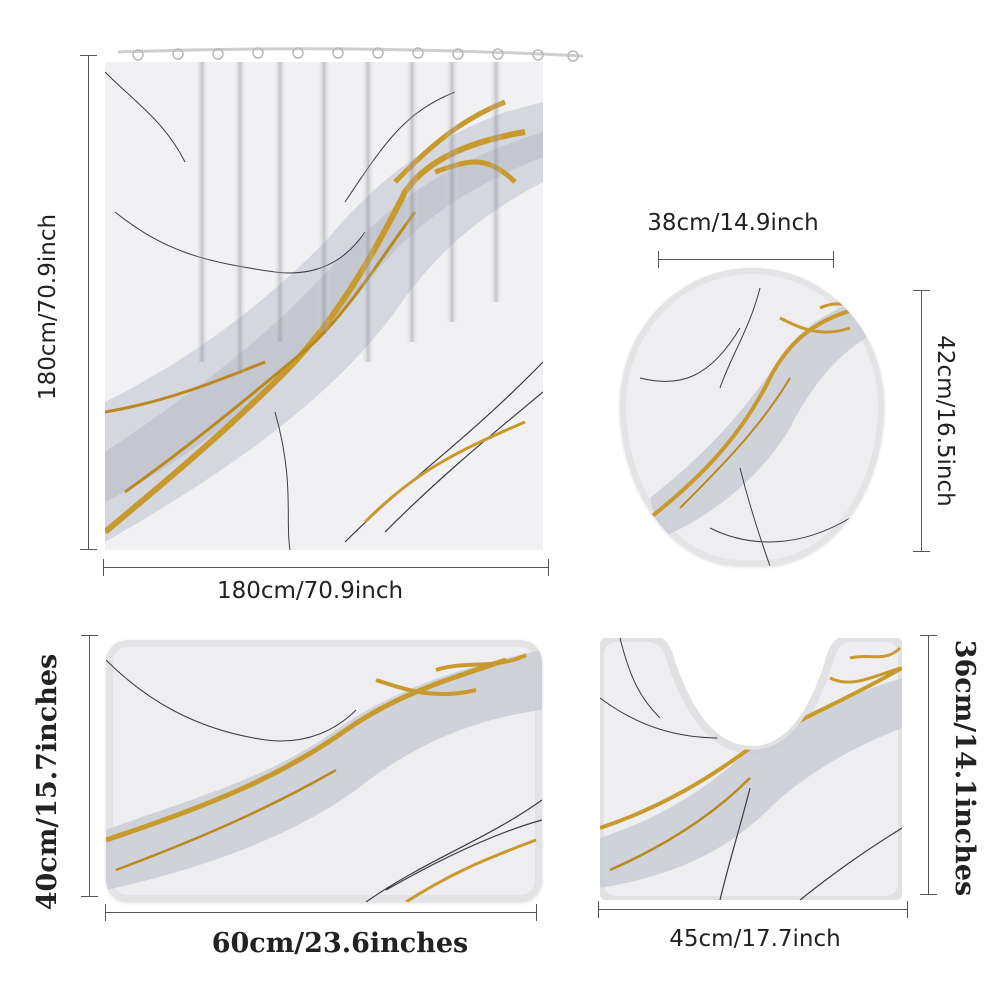 This screenshot has width=1000, height=1000. Describe the element at coordinates (89, 635) in the screenshot. I see `bath-mat-height-tick-top` at that location.